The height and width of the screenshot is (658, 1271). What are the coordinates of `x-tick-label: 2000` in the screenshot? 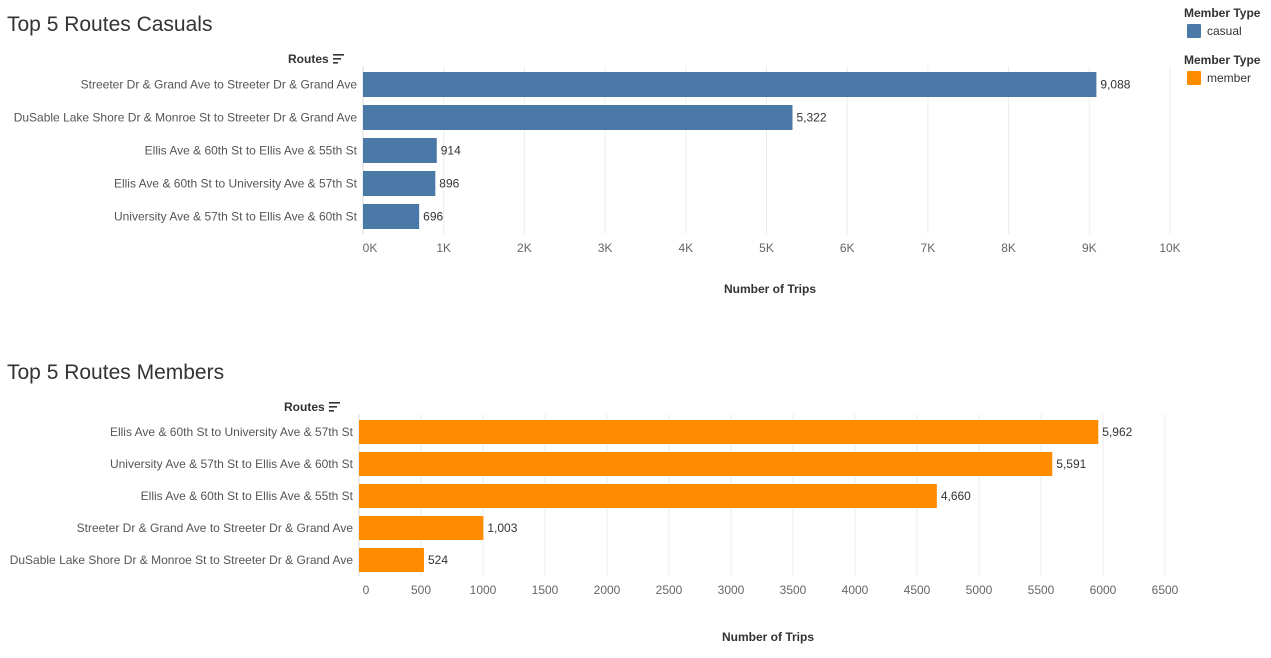 It's located at (607, 590).